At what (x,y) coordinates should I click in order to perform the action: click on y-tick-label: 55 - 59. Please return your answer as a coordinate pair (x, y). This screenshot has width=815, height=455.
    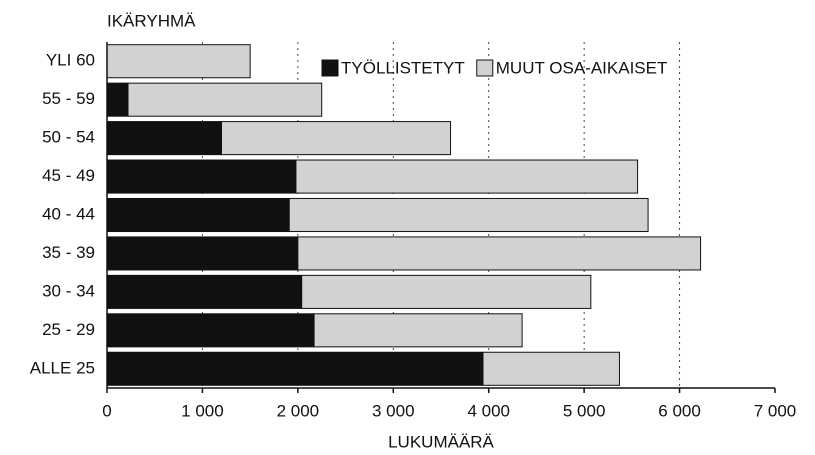
    Looking at the image, I should click on (68, 98).